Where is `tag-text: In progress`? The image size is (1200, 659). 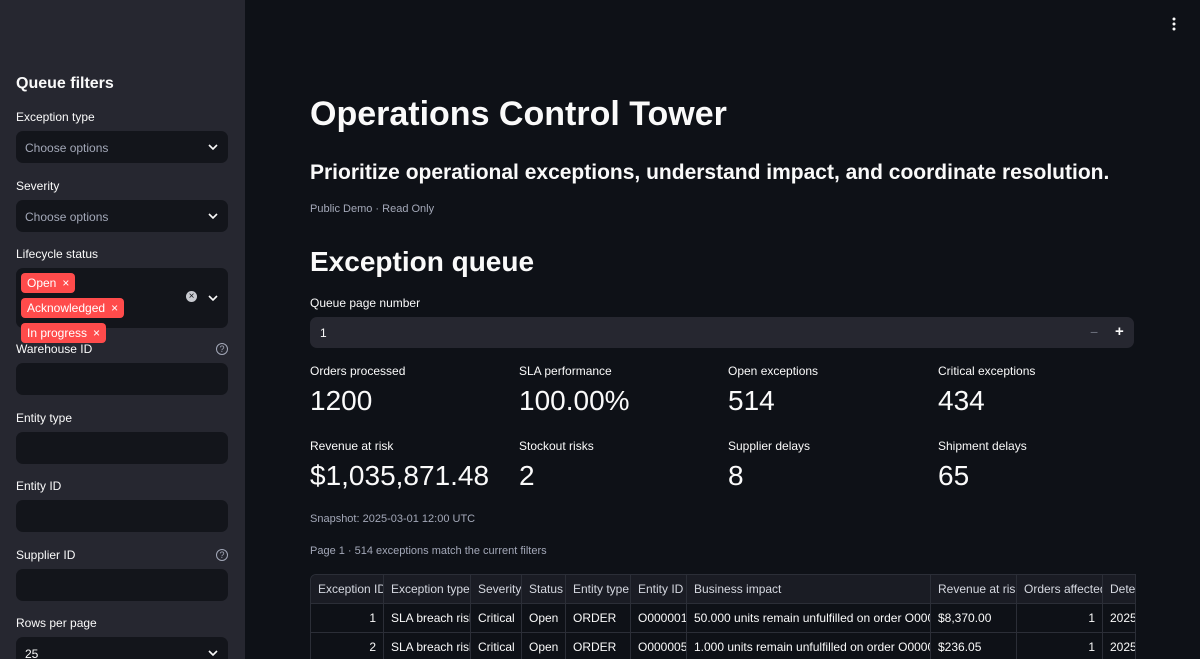 tag-text: In progress is located at coordinates (57, 333).